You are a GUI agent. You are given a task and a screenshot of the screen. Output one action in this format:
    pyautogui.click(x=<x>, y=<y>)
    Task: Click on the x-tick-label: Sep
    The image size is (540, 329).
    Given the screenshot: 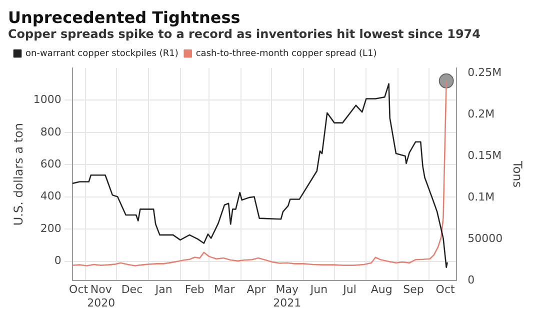 What is the action you would take?
    pyautogui.click(x=413, y=289)
    